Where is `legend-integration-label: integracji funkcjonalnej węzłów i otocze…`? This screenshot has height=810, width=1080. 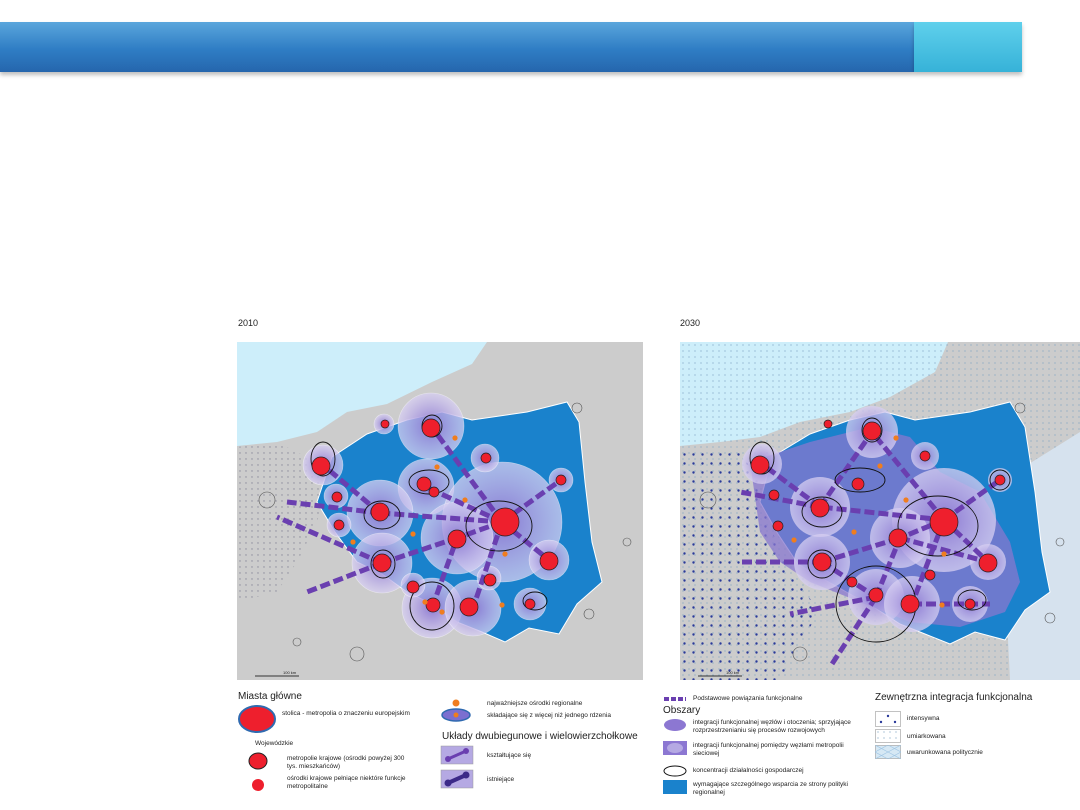 legend-integration-label: integracji funkcjonalnej węzłów i otocze… is located at coordinates (772, 726).